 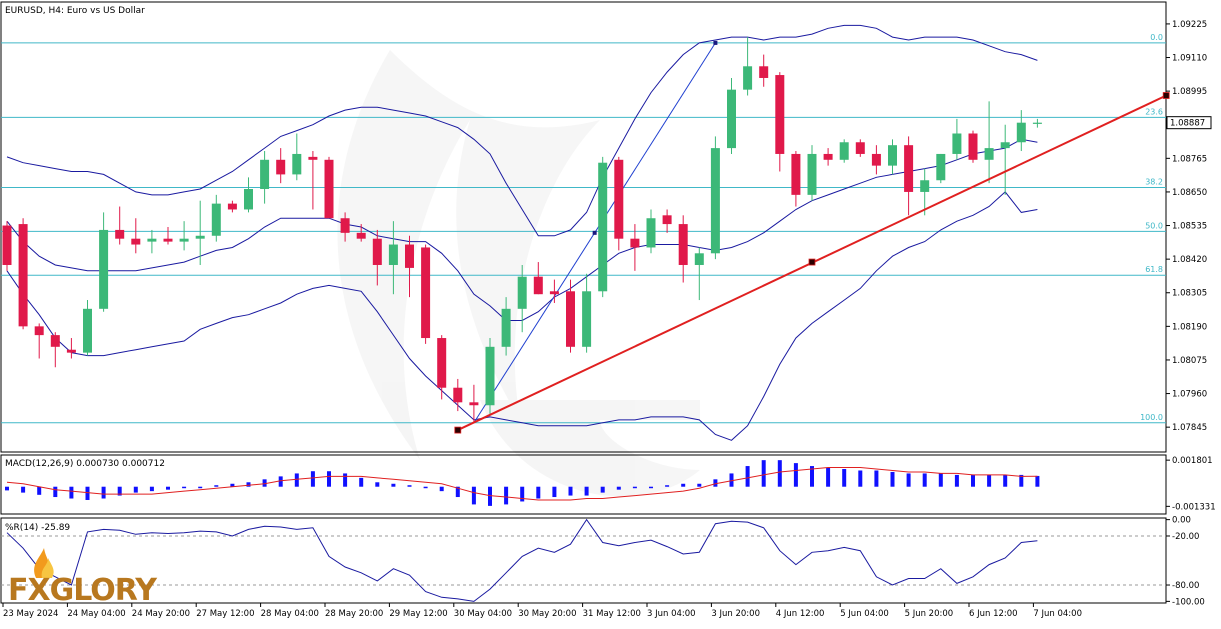 What do you see at coordinates (96, 614) in the screenshot?
I see `time-tick-label: 24 May 04:00` at bounding box center [96, 614].